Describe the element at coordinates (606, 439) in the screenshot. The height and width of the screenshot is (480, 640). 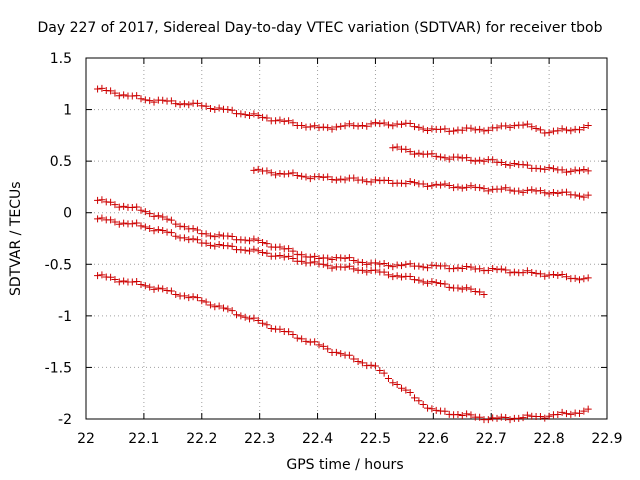
I see `x-tick-label: 22.9` at that location.